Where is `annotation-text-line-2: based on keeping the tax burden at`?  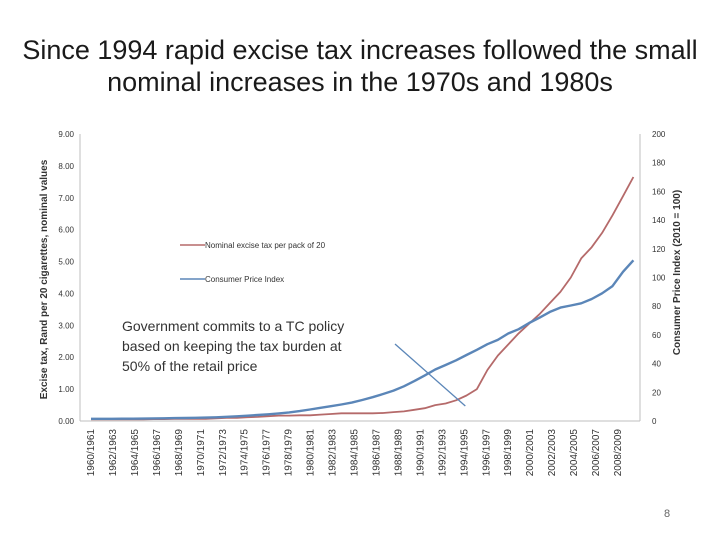 annotation-text-line-2: based on keeping the tax burden at is located at coordinates (232, 346).